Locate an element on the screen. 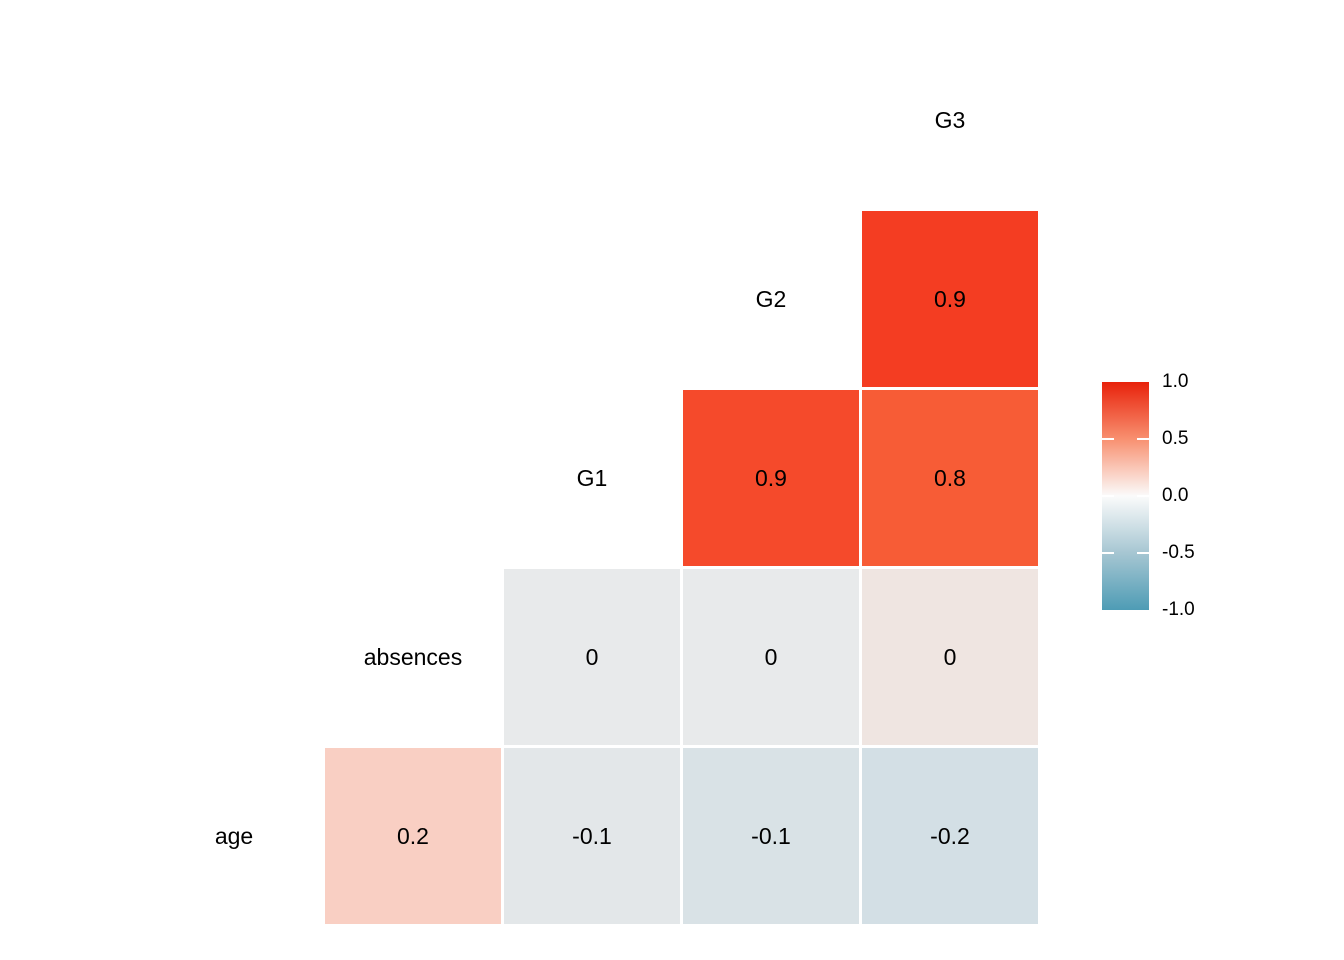  var-label-G1: G1 is located at coordinates (592, 478).